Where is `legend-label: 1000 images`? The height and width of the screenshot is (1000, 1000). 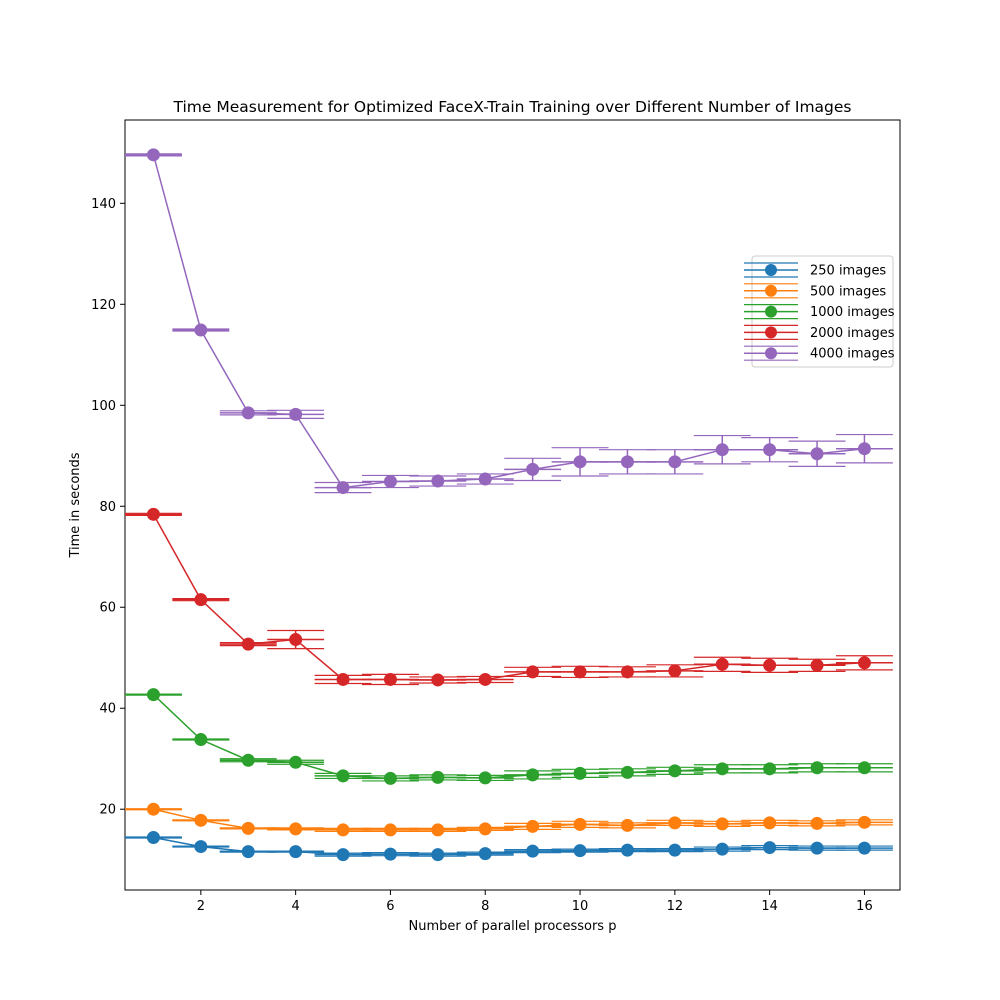 legend-label: 1000 images is located at coordinates (852, 312).